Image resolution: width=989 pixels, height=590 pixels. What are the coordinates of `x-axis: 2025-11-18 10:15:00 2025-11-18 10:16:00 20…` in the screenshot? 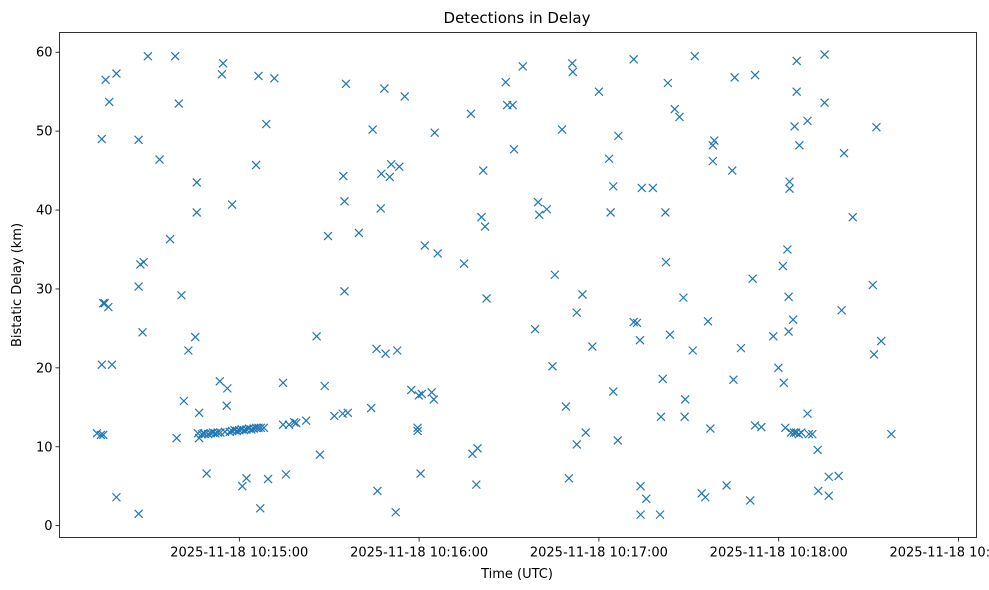 It's located at (579, 549).